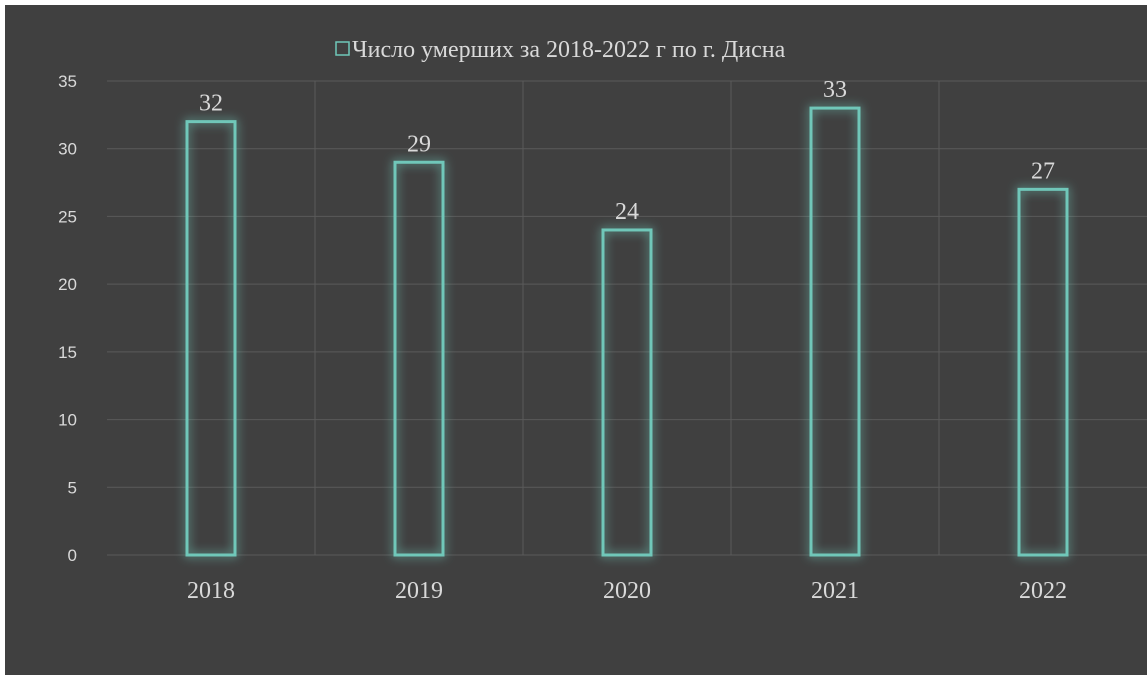  I want to click on x-tick-label: 2018, so click(211, 591).